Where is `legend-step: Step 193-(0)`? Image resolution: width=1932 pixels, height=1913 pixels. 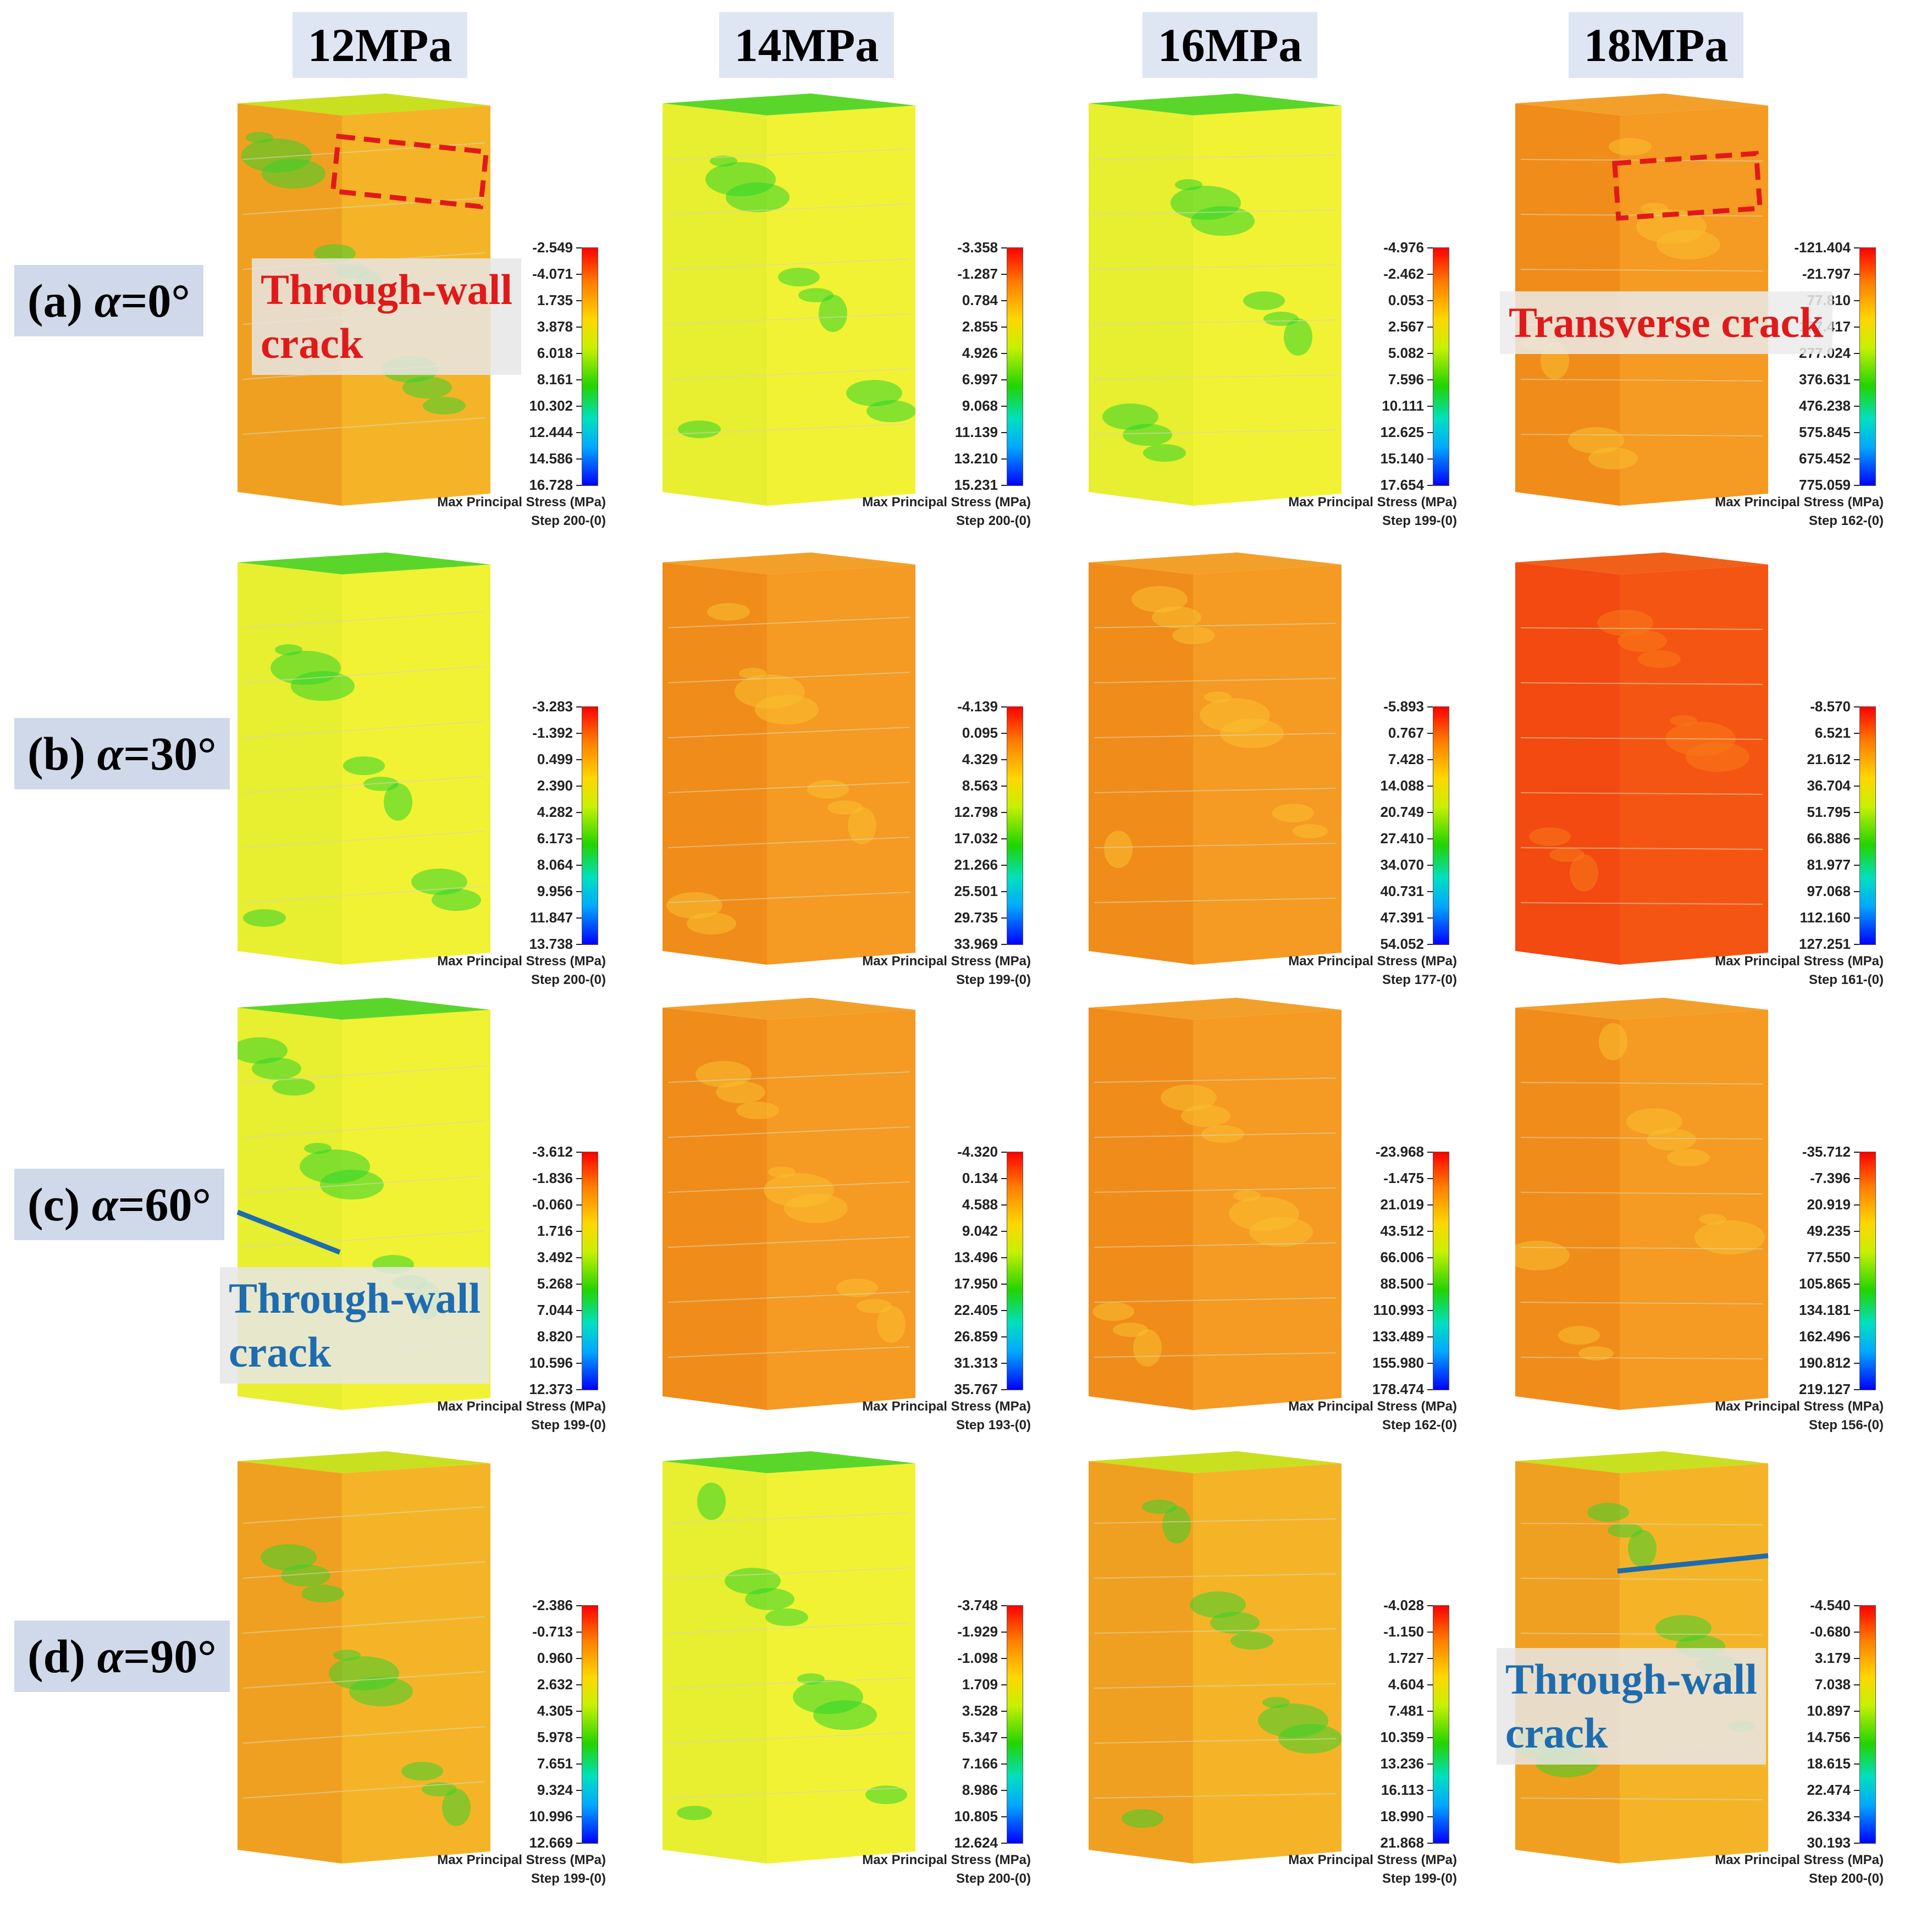
legend-step: Step 193-(0) is located at coordinates (993, 1426).